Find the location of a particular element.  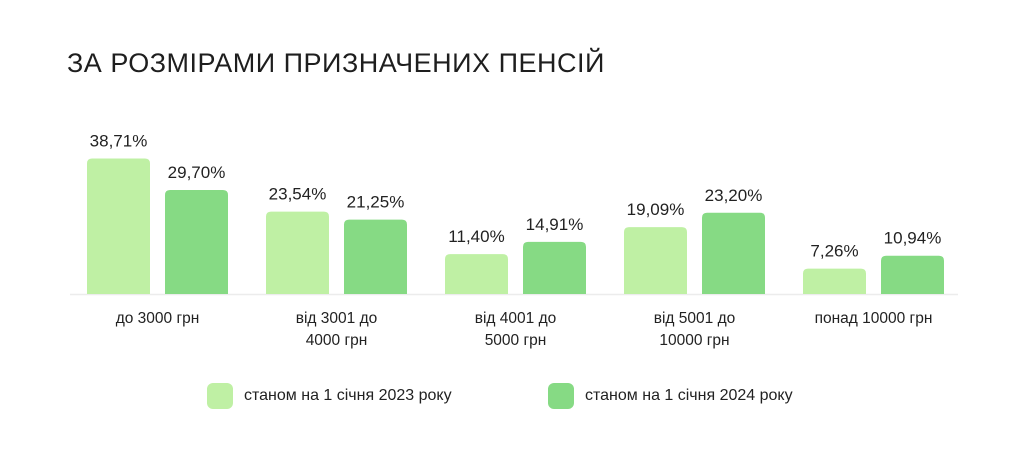

category-label: від 5001 до is located at coordinates (694, 318).